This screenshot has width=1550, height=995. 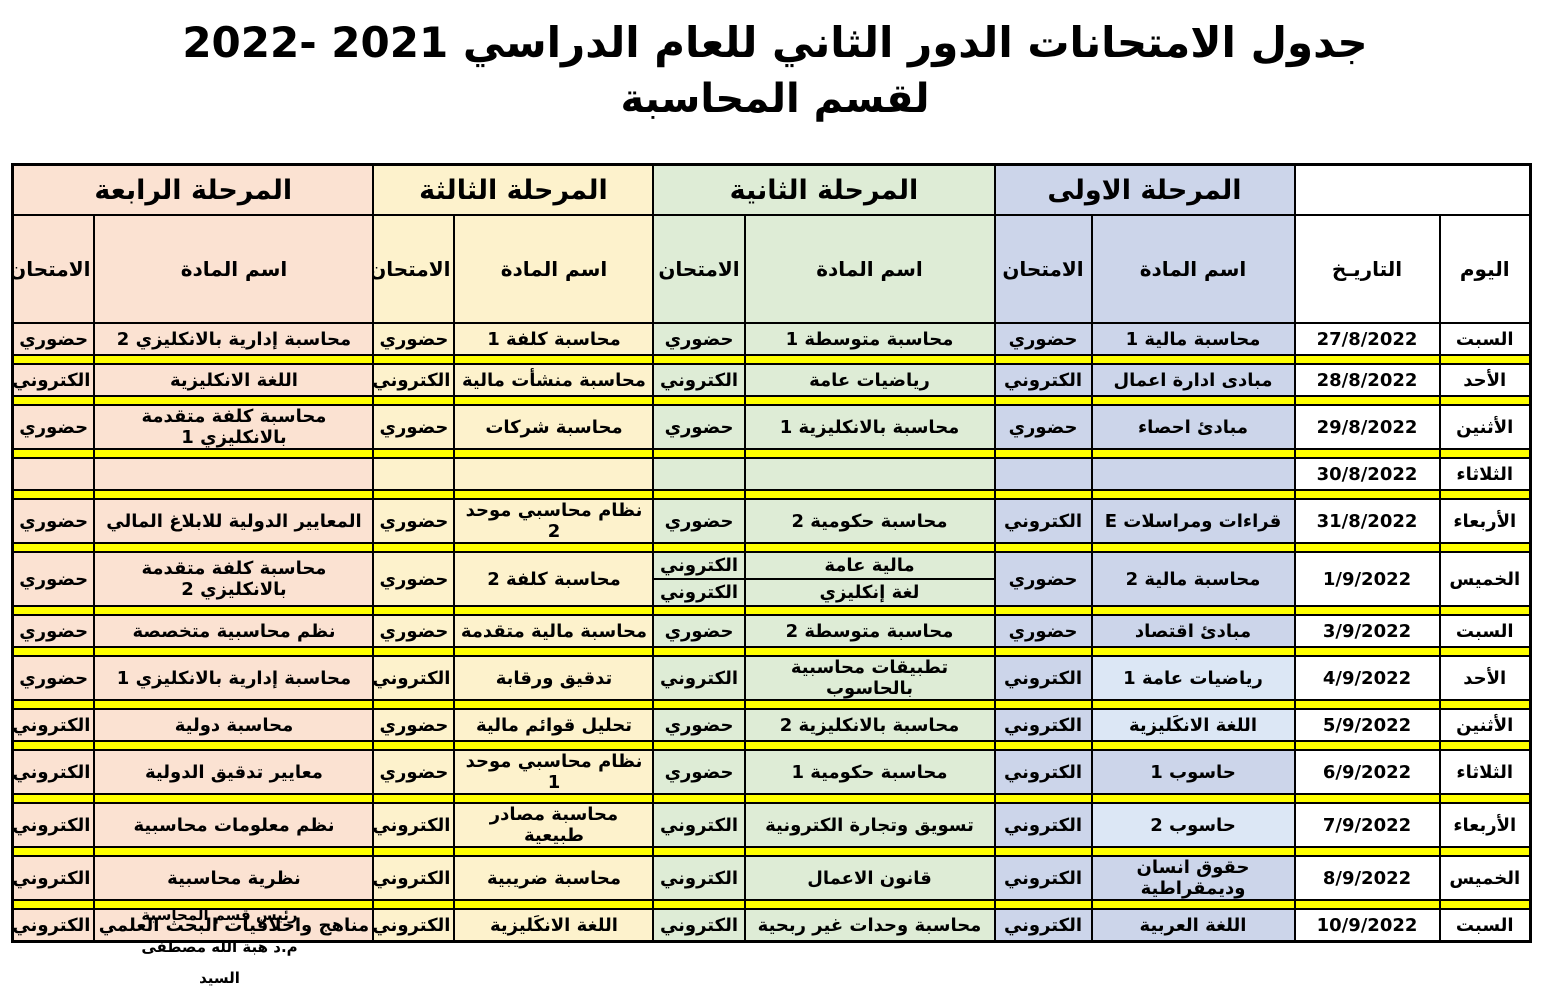 What do you see at coordinates (554, 474) in the screenshot?
I see `stage3-subject-cell` at bounding box center [554, 474].